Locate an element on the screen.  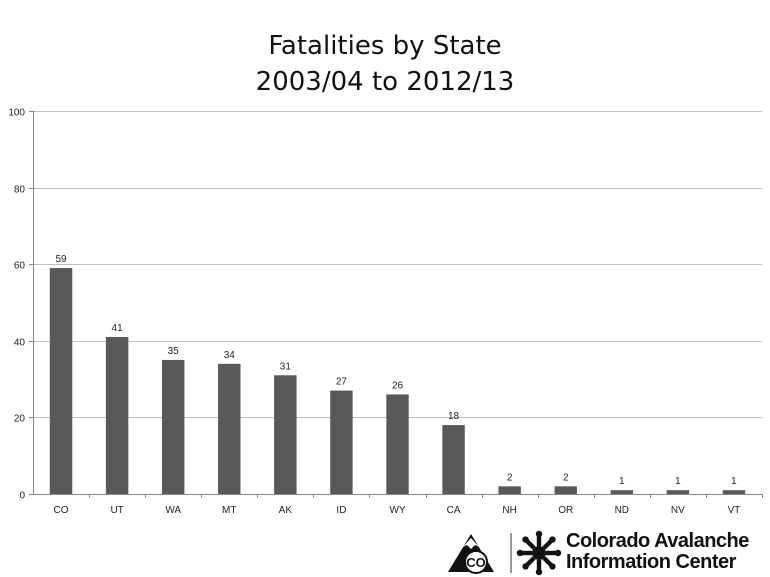
x-tick-label: MT is located at coordinates (229, 510).